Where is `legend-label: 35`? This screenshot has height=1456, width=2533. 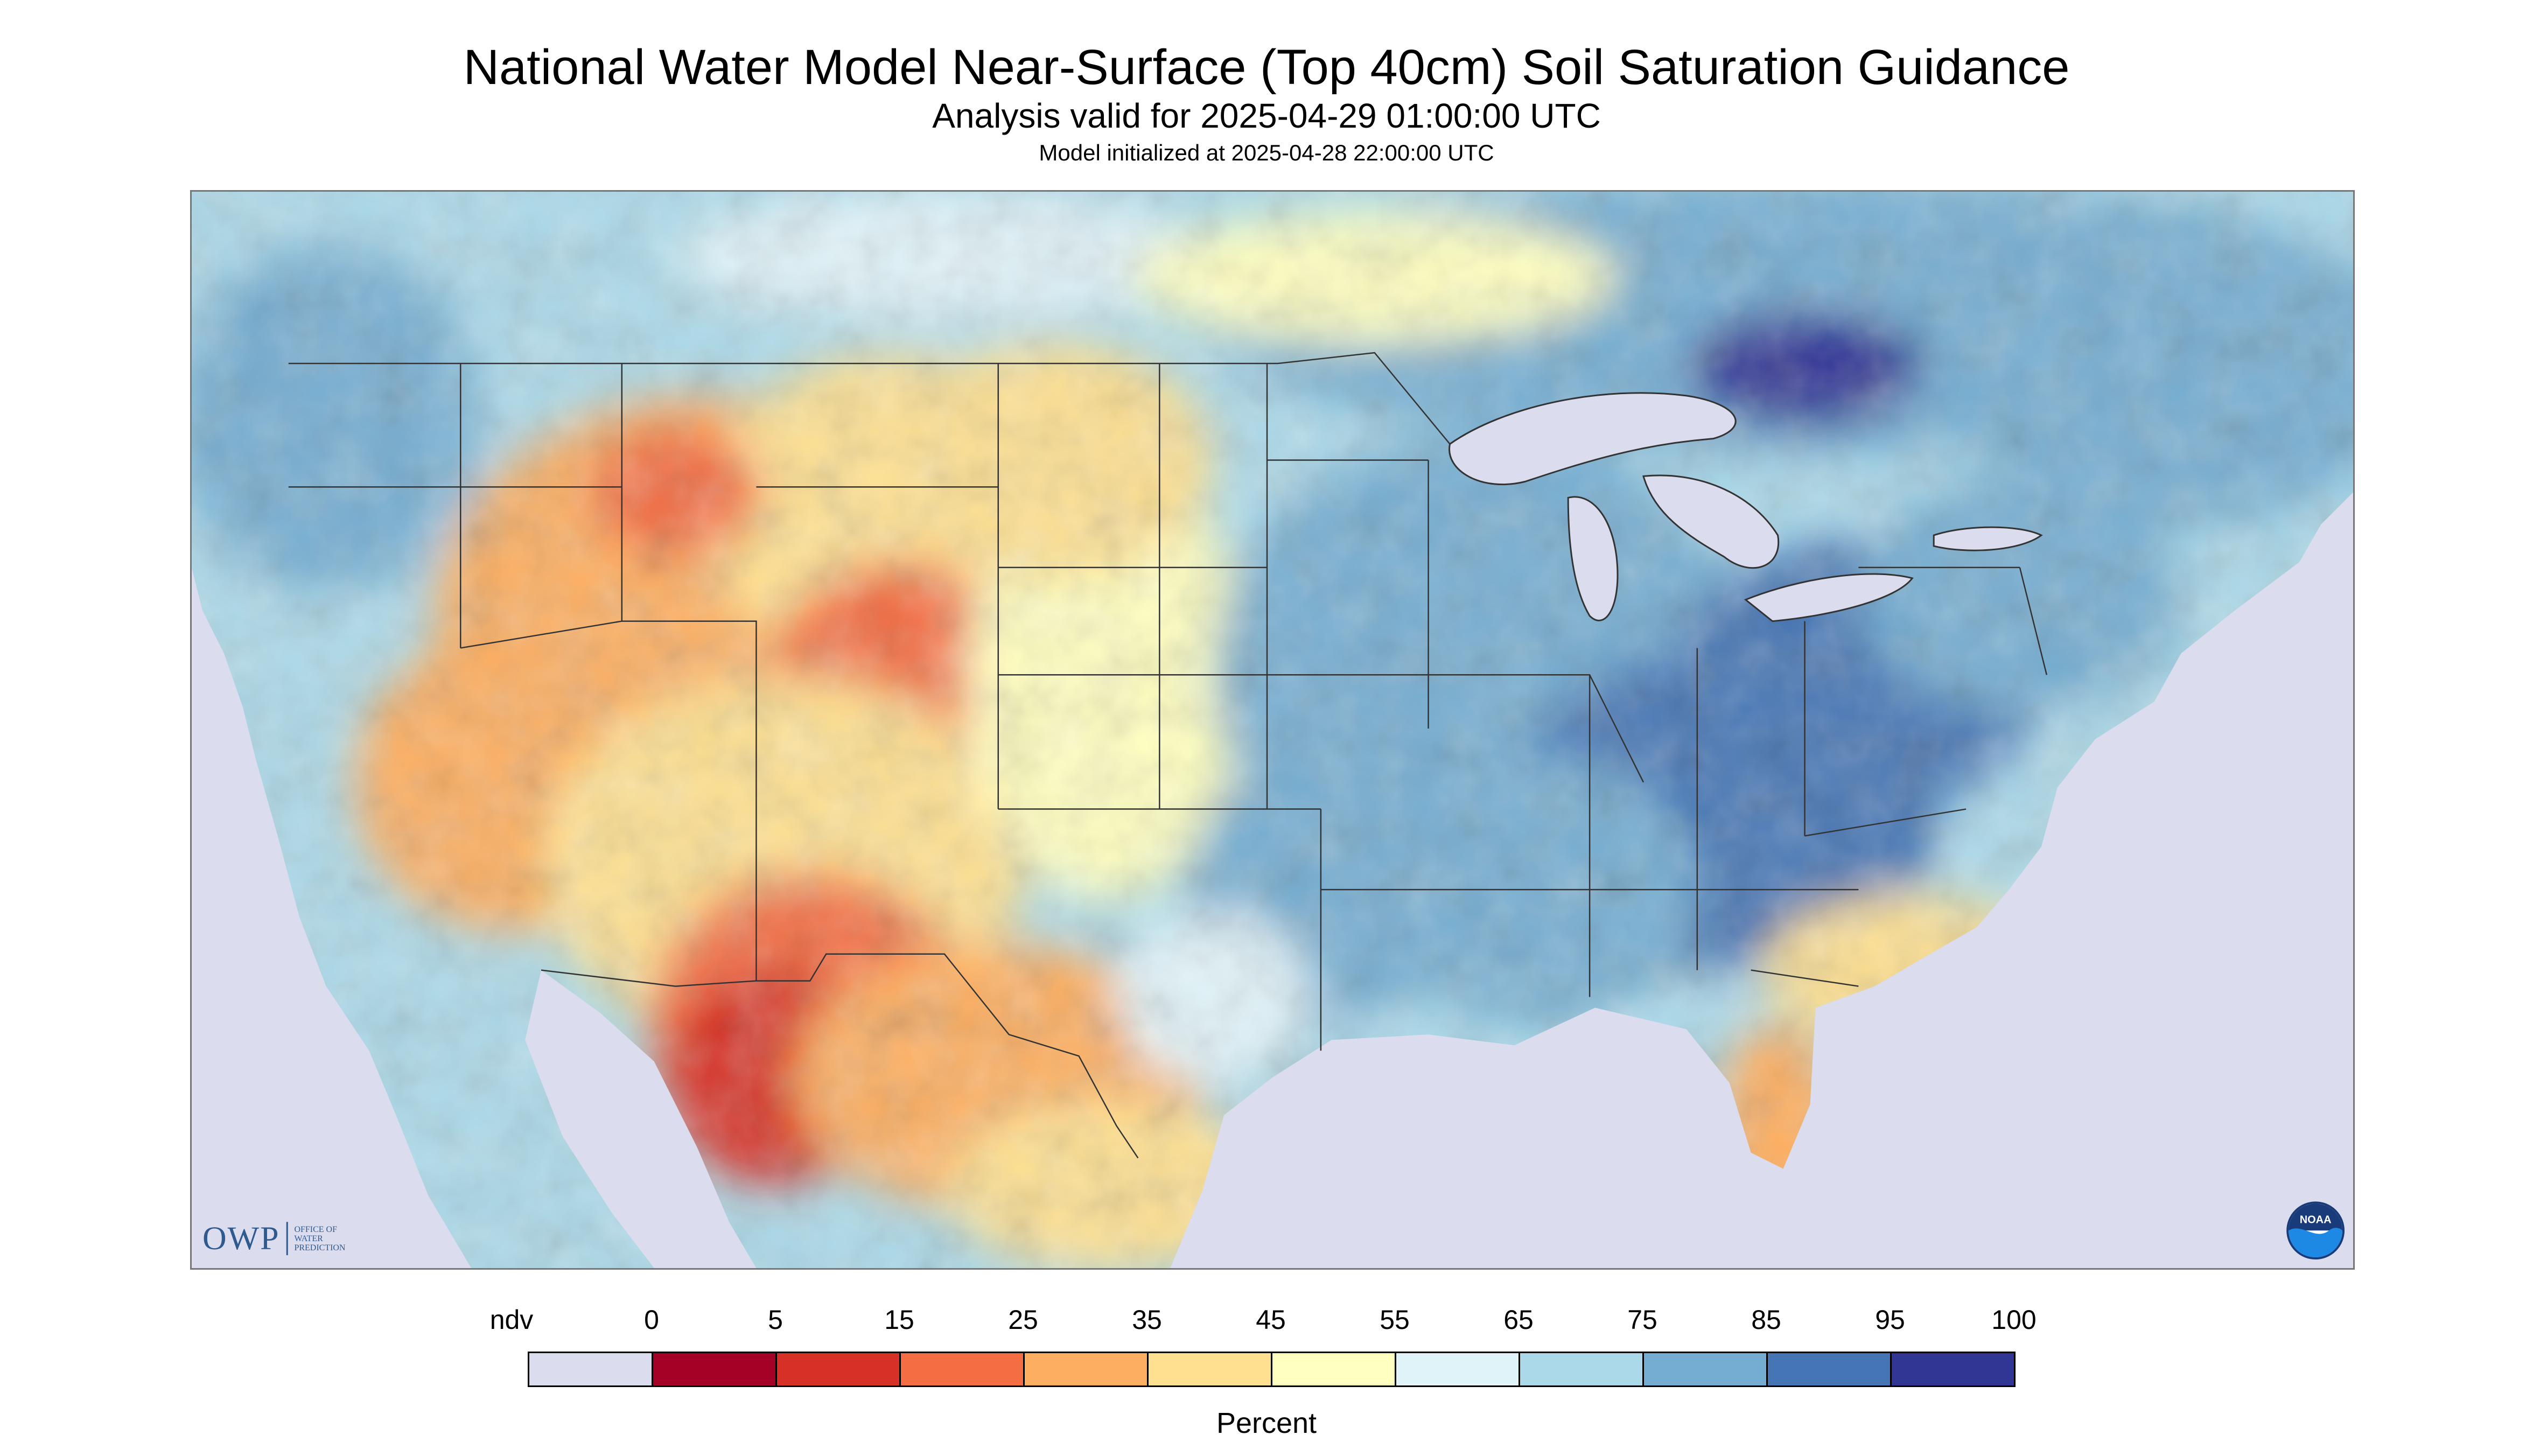
legend-label: 35 is located at coordinates (1147, 1320).